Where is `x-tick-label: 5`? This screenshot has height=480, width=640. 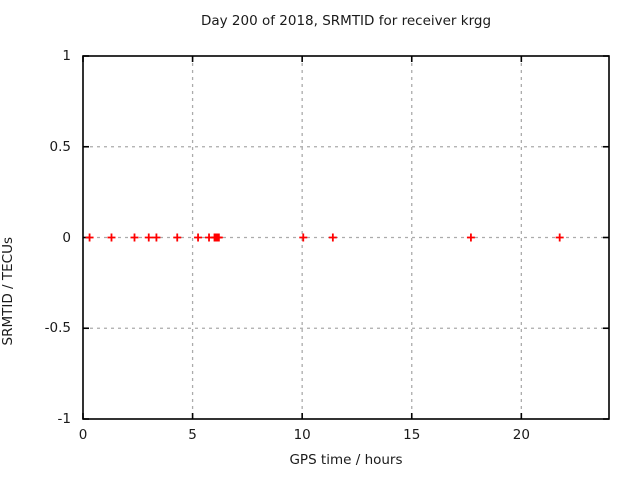
x-tick-label: 5 is located at coordinates (192, 435).